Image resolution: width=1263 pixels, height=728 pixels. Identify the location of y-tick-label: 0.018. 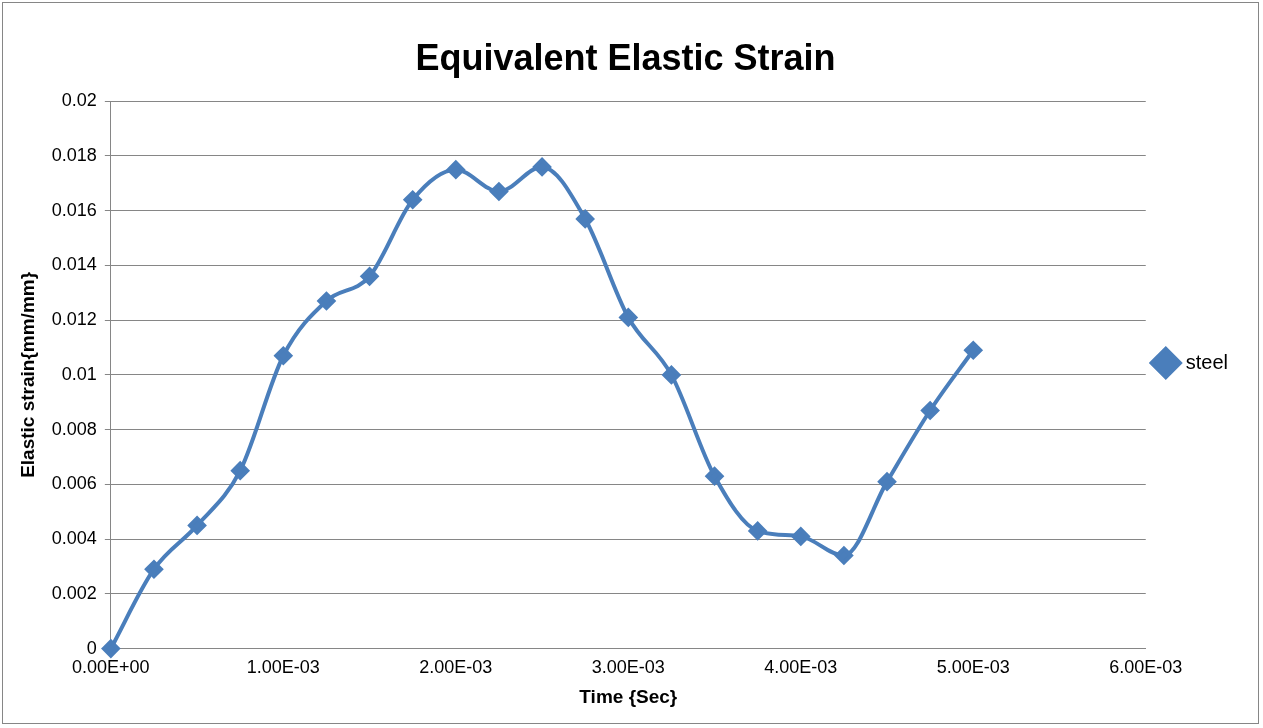
(74, 154).